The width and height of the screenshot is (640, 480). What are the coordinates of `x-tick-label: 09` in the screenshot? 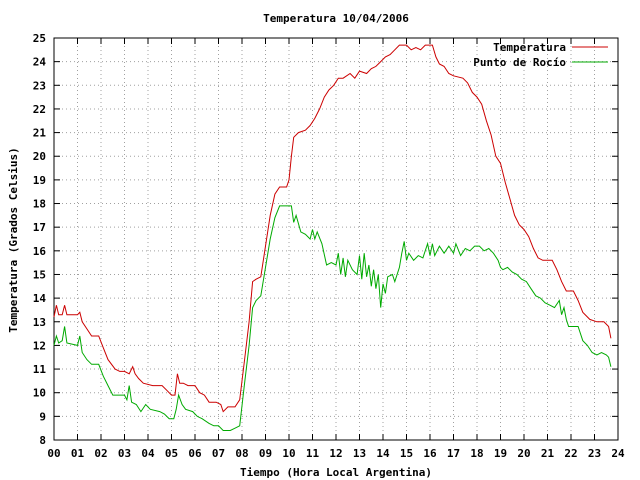 It's located at (265, 453).